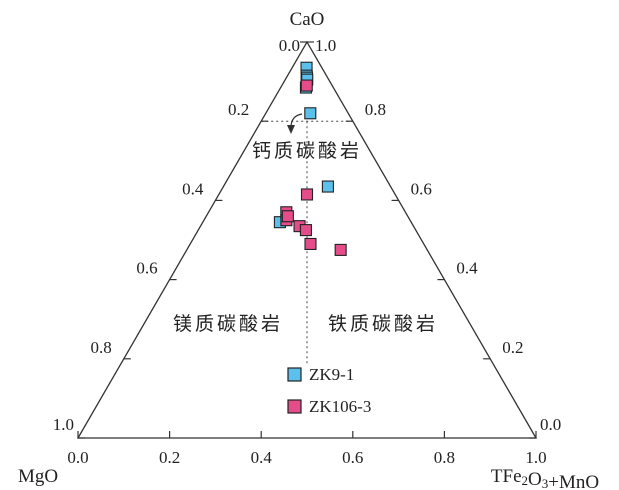  Describe the element at coordinates (375, 109) in the screenshot. I see `right-tick-label: 0.8` at that location.